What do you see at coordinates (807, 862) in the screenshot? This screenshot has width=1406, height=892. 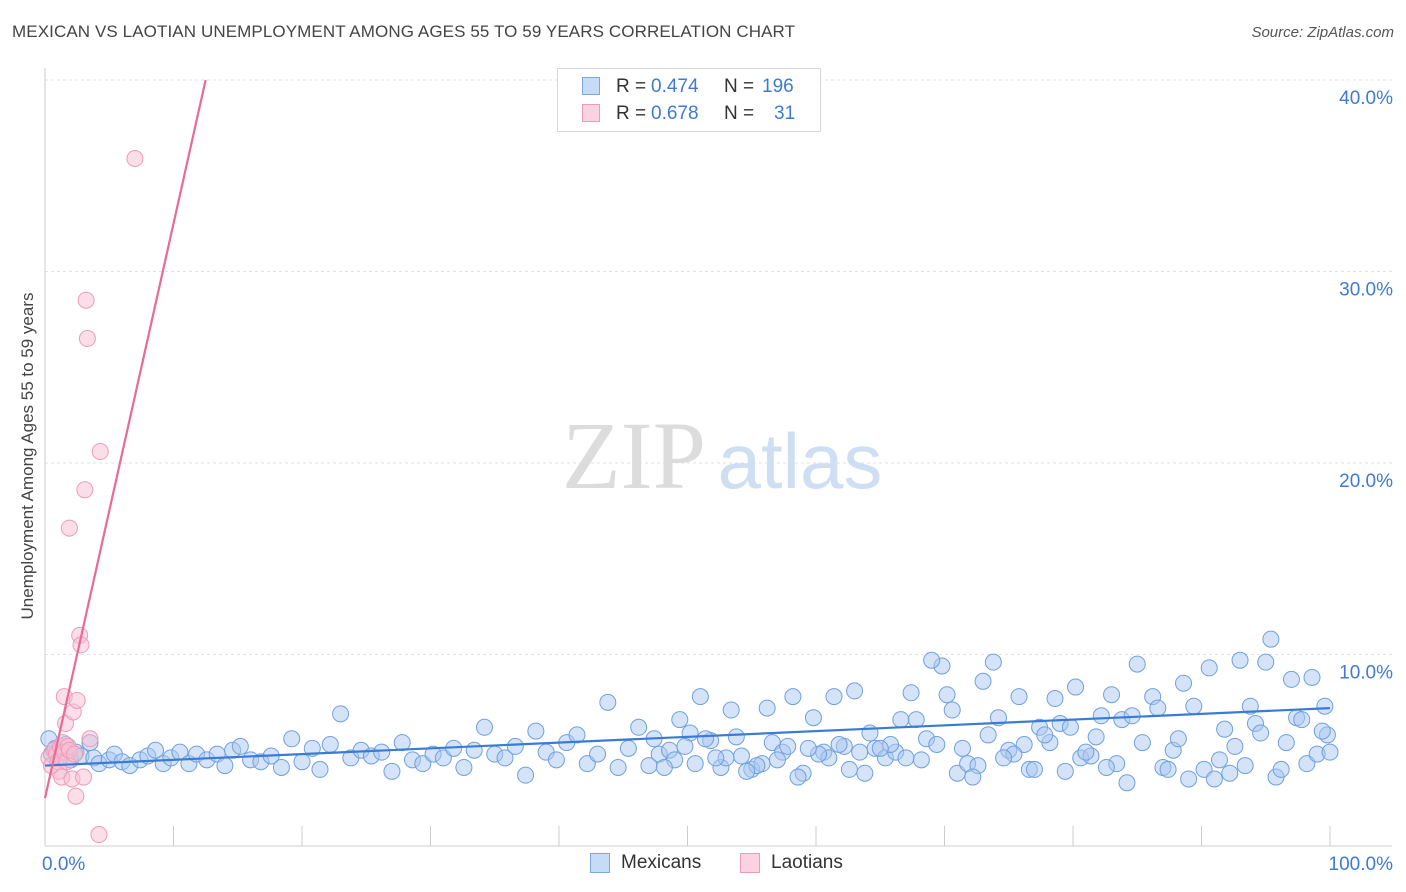 I see `legend-label-laotians: Laotians` at bounding box center [807, 862].